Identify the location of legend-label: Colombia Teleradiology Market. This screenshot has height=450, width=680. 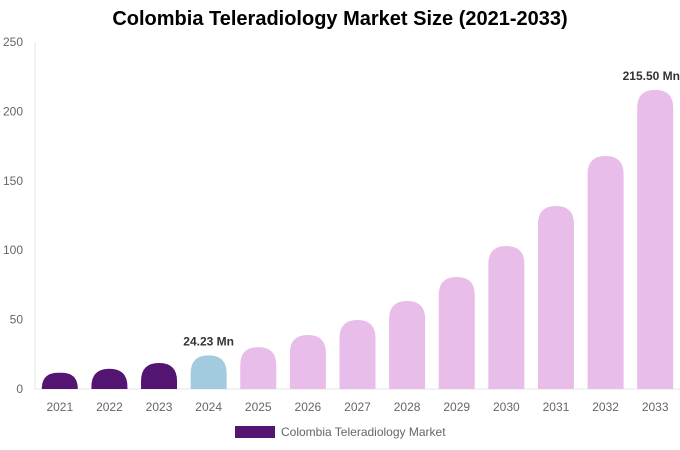
(363, 432).